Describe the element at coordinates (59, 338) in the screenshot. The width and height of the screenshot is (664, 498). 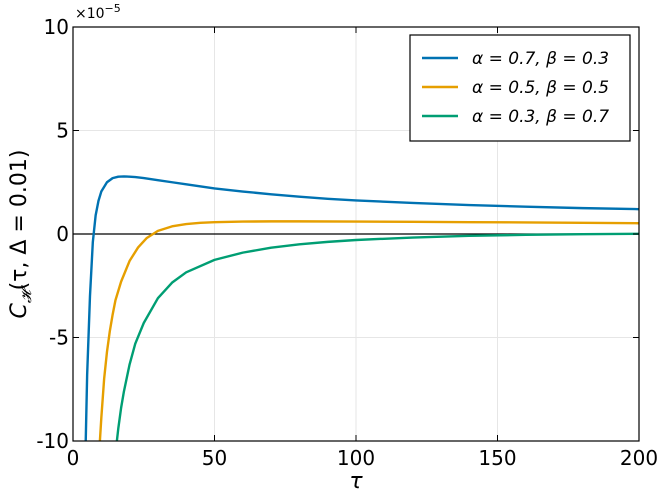
I see `y-tick-label: -5` at that location.